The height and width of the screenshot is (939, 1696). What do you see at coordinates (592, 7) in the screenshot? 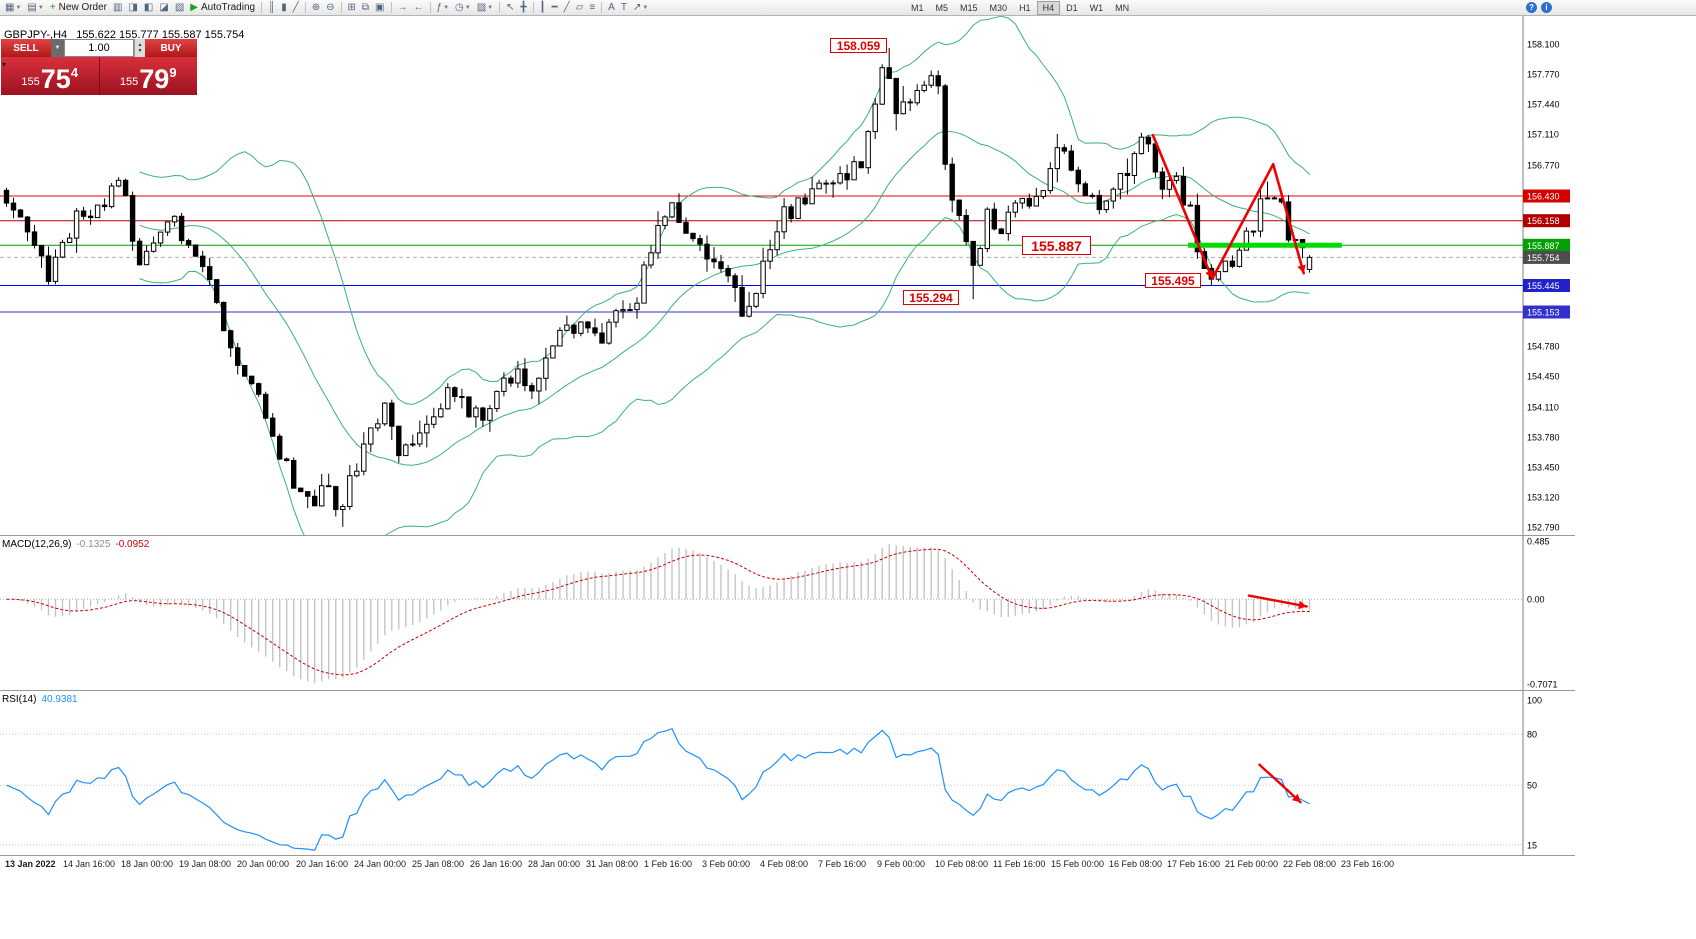
I see `fibonacci-icon: ≡` at bounding box center [592, 7].